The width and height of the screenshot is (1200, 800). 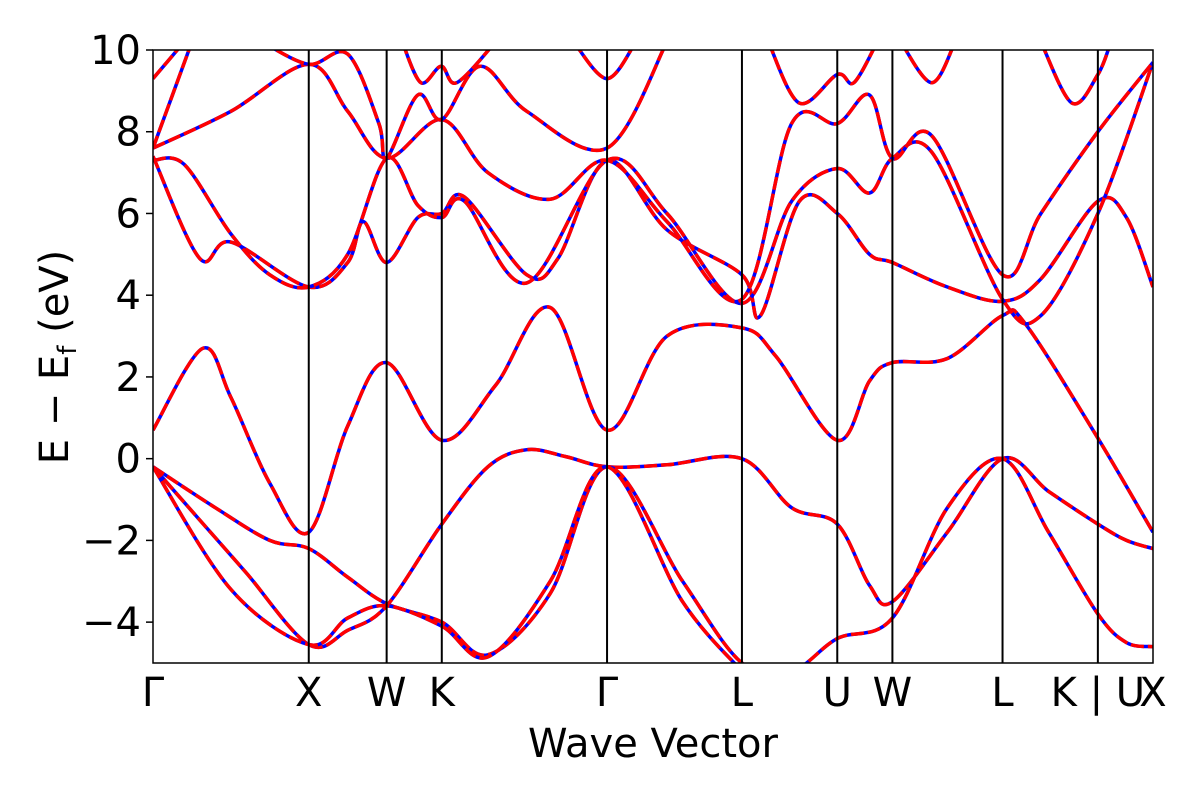 I want to click on band-10-red-dashed-line, so click(x=468, y=105).